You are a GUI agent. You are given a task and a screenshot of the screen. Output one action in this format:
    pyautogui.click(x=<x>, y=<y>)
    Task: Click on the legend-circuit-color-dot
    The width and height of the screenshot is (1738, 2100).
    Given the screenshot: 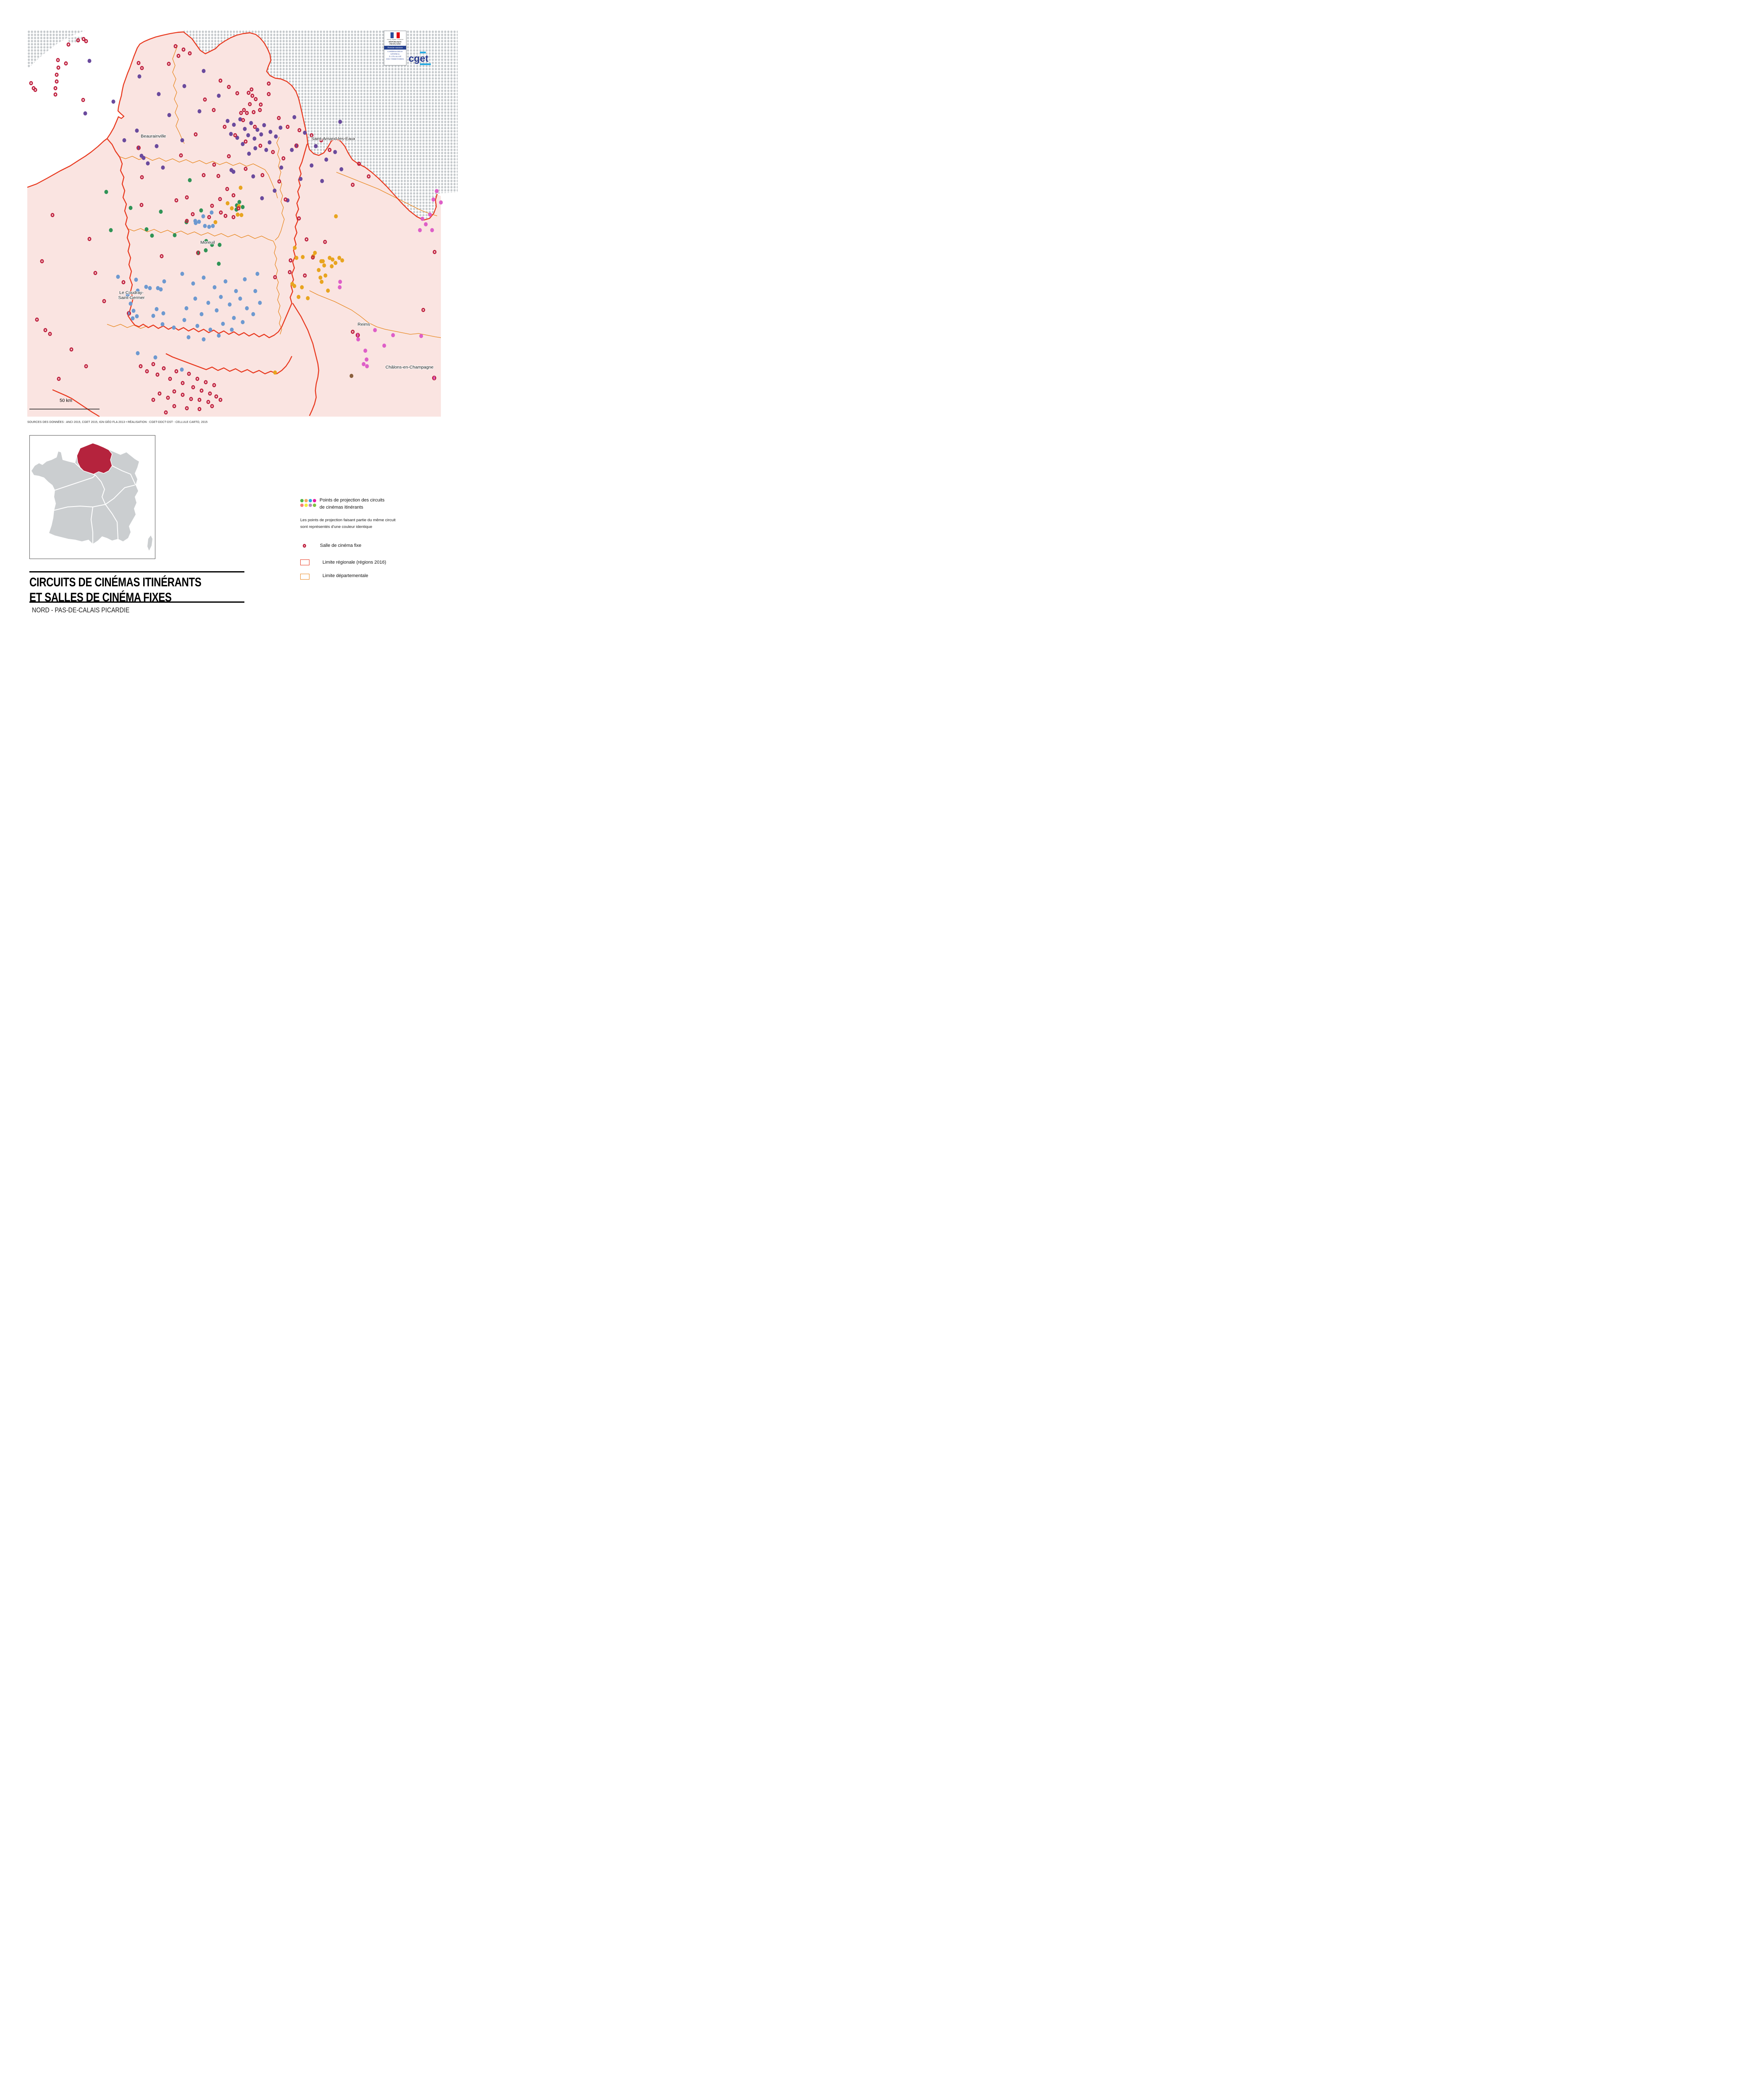 What is the action you would take?
    pyautogui.click(x=302, y=500)
    